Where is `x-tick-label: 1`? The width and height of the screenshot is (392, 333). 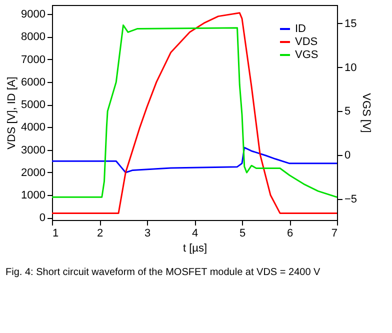
x-tick-label: 1 is located at coordinates (55, 234).